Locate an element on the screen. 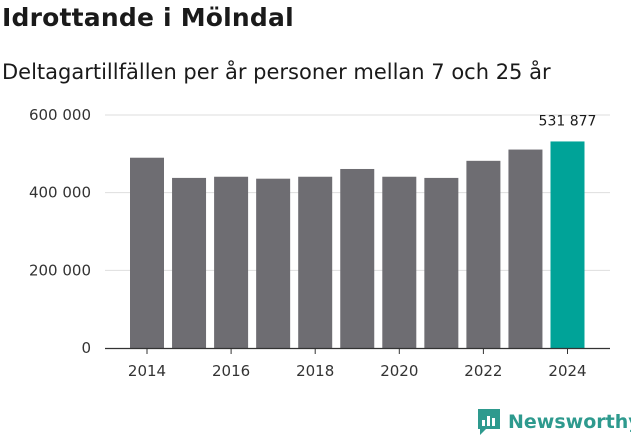 Image resolution: width=631 pixels, height=439 pixels. x-tick-label: 2018 is located at coordinates (315, 371).